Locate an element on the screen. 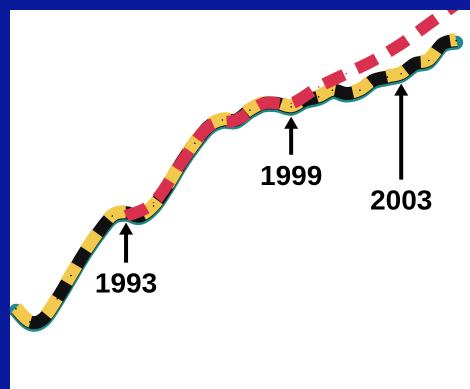 The height and width of the screenshot is (389, 470). annotation-2003: 2003 is located at coordinates (401, 149).